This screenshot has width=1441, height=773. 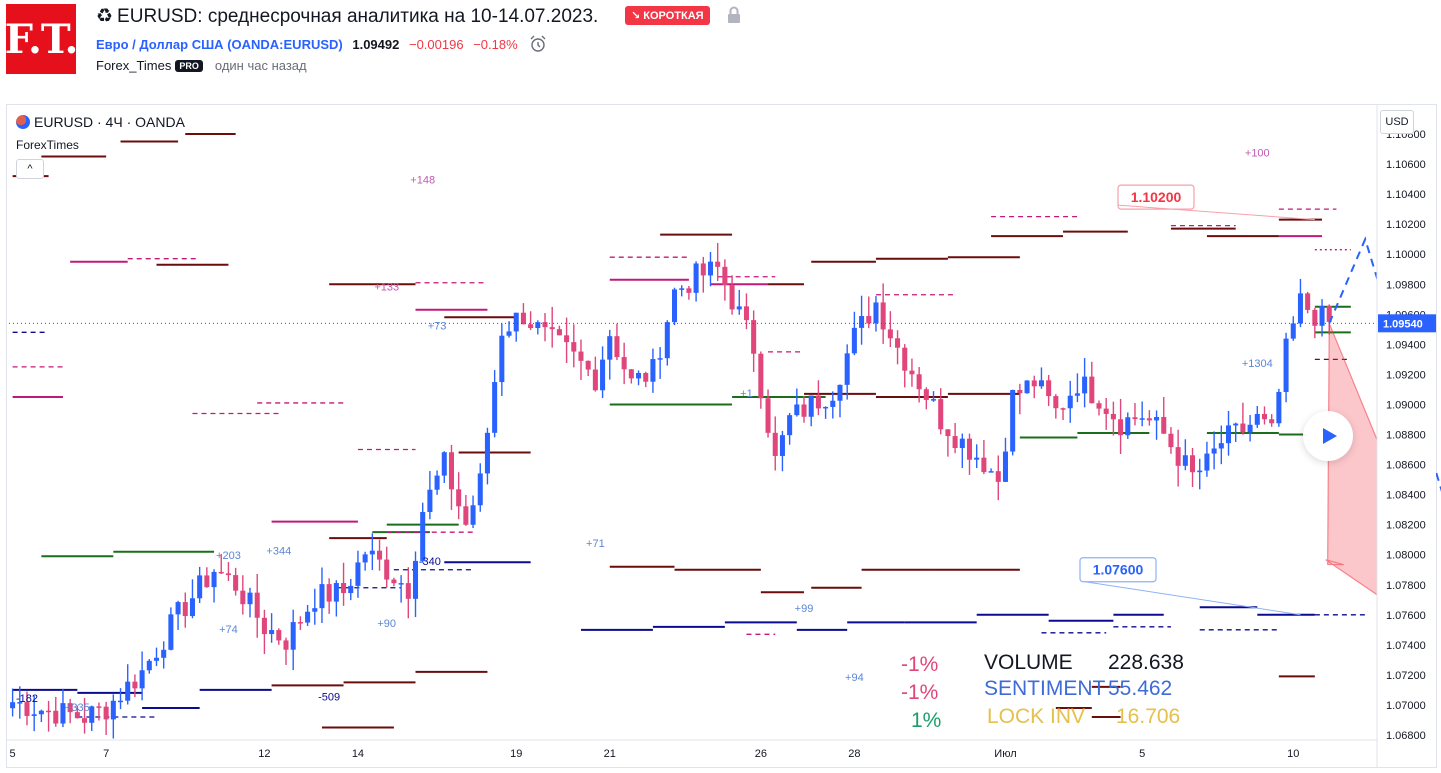 I want to click on annotation-label: +148, so click(x=422, y=181).